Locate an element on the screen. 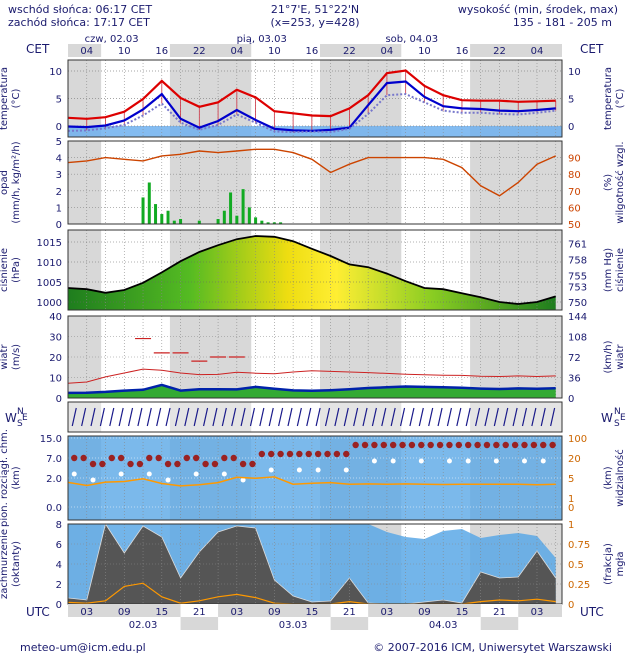 This screenshot has height=660, width=630. right-axis-title: (°C) is located at coordinates (620, 99).